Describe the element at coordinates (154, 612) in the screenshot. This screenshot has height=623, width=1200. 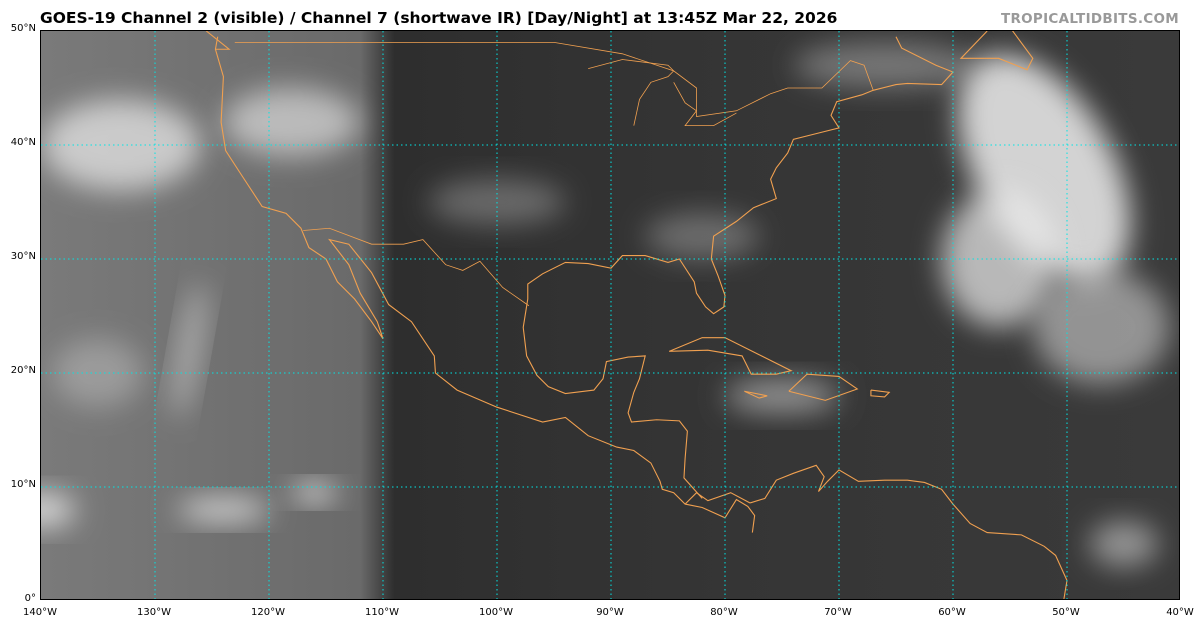
I see `lon-tick-label: 130°W` at that location.